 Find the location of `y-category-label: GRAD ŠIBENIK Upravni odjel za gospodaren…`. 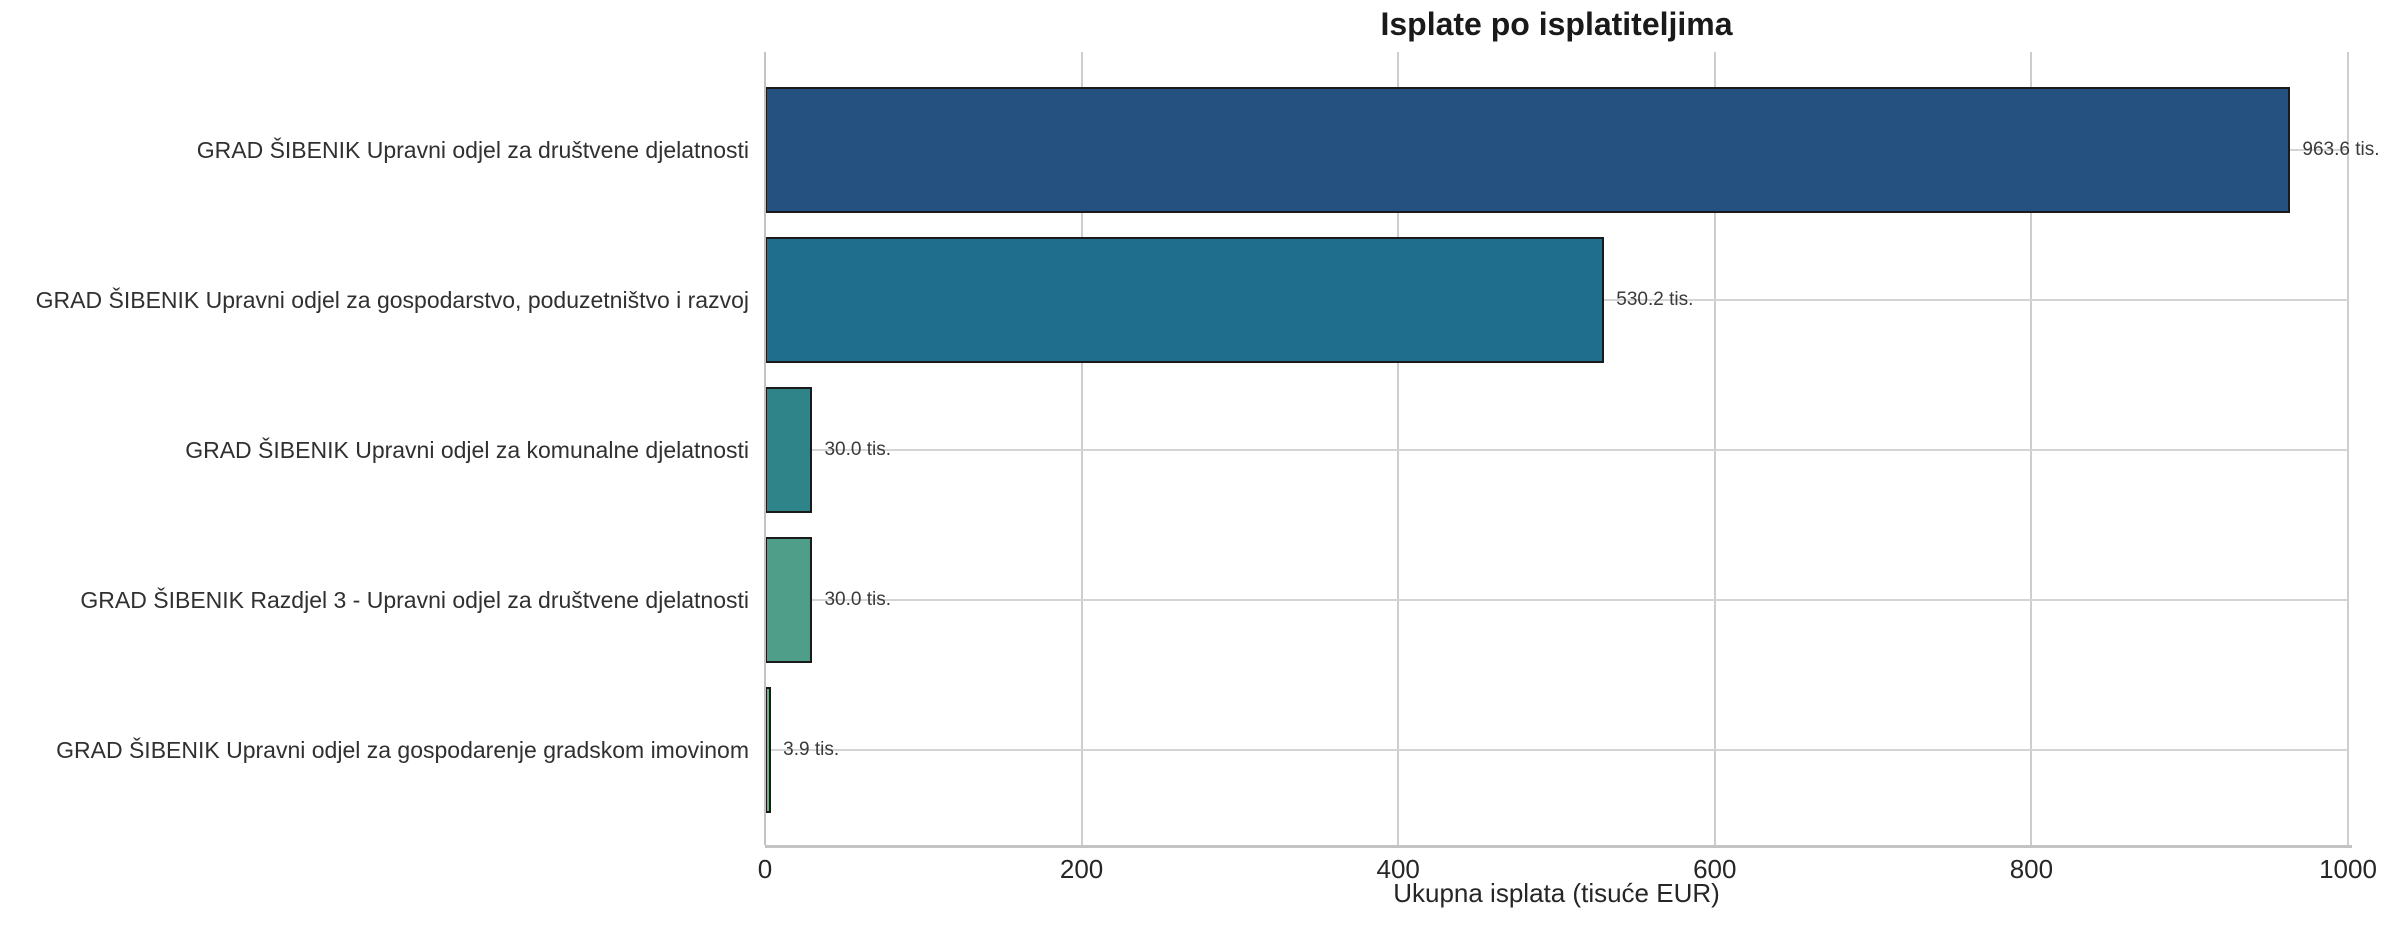

y-category-label: GRAD ŠIBENIK Upravni odjel za gospodaren… is located at coordinates (402, 750).